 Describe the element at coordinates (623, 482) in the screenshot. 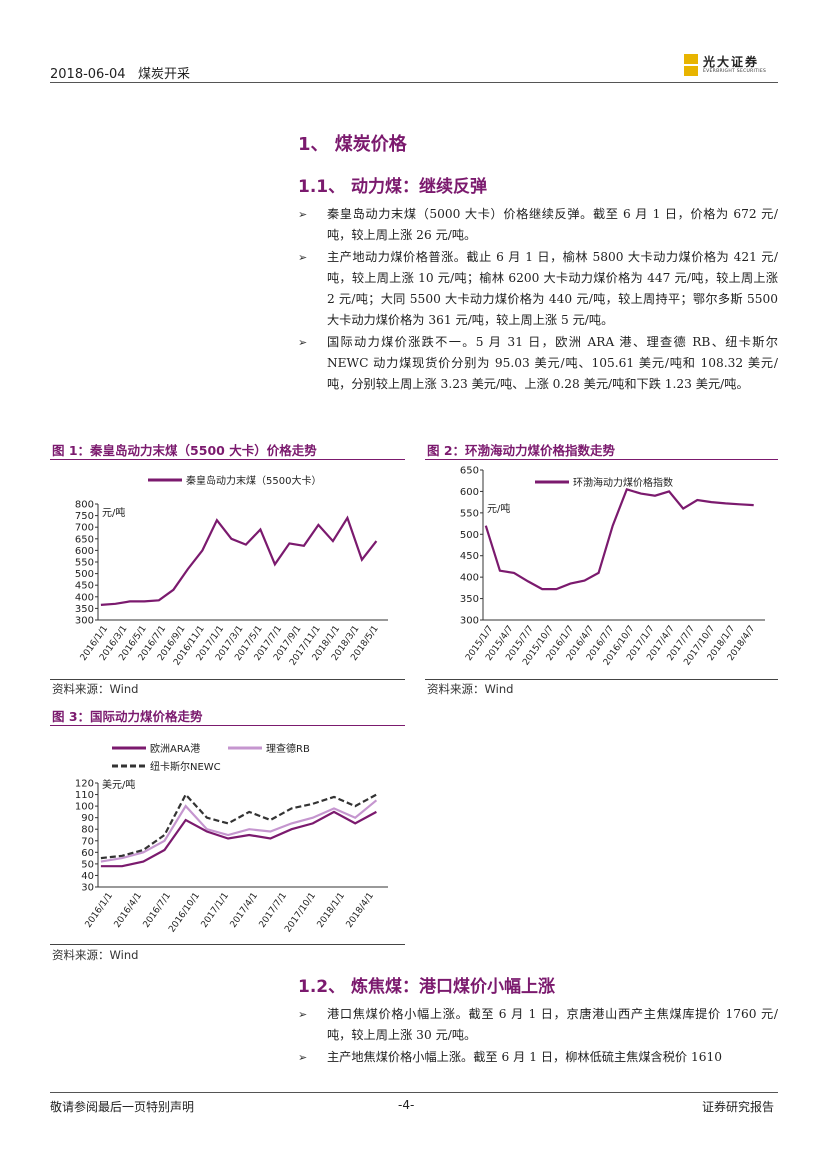

I see `legend-label: 环渤海动力煤价格指数` at that location.